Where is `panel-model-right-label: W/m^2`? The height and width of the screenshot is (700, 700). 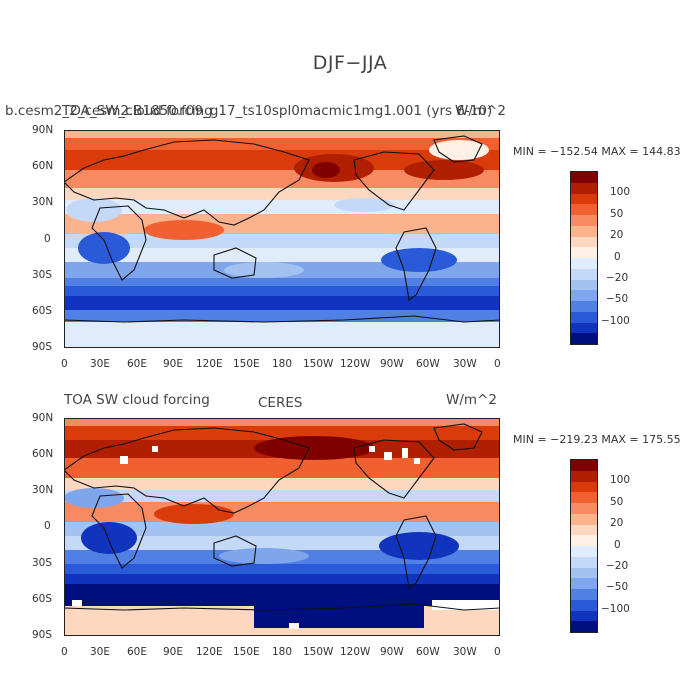
panel-model-right-label: W/m^2 is located at coordinates (480, 111).